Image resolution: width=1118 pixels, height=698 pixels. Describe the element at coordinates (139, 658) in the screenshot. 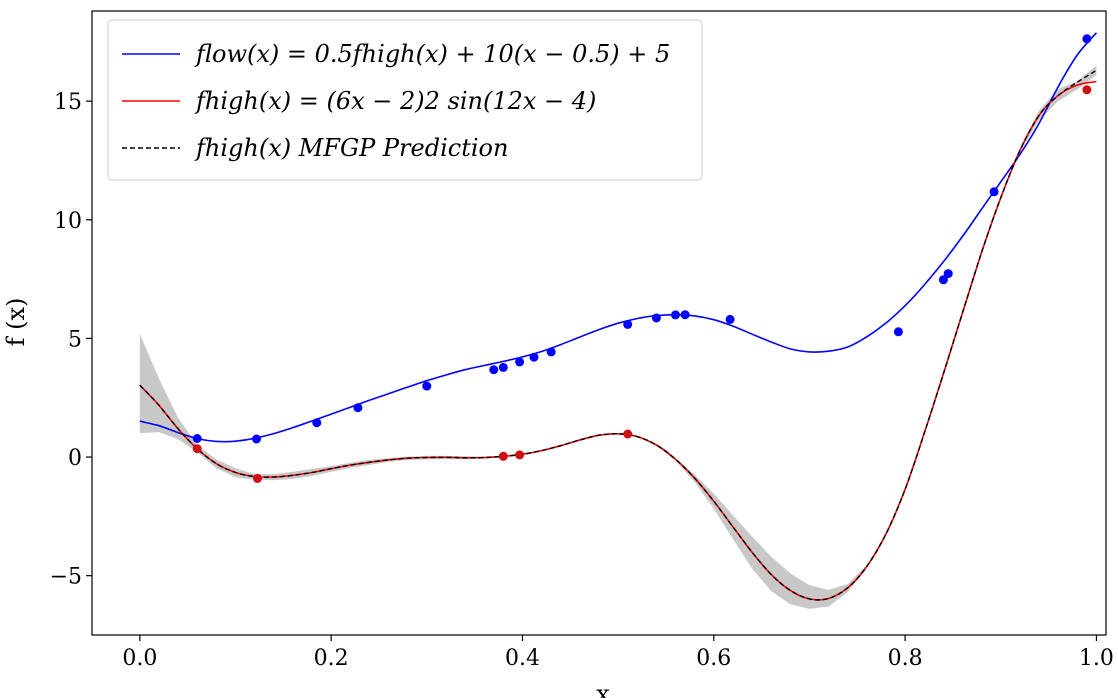

I see `x-tick-label: 0.0` at that location.